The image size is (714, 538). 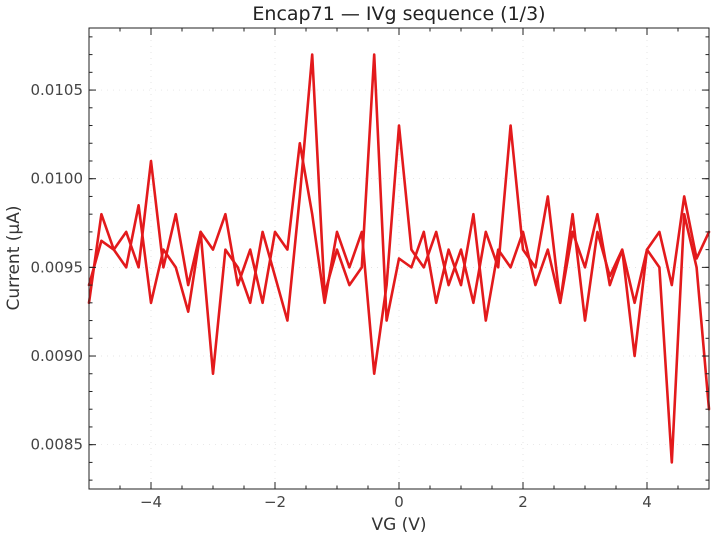 I want to click on x-tick-label: −2, so click(x=275, y=502).